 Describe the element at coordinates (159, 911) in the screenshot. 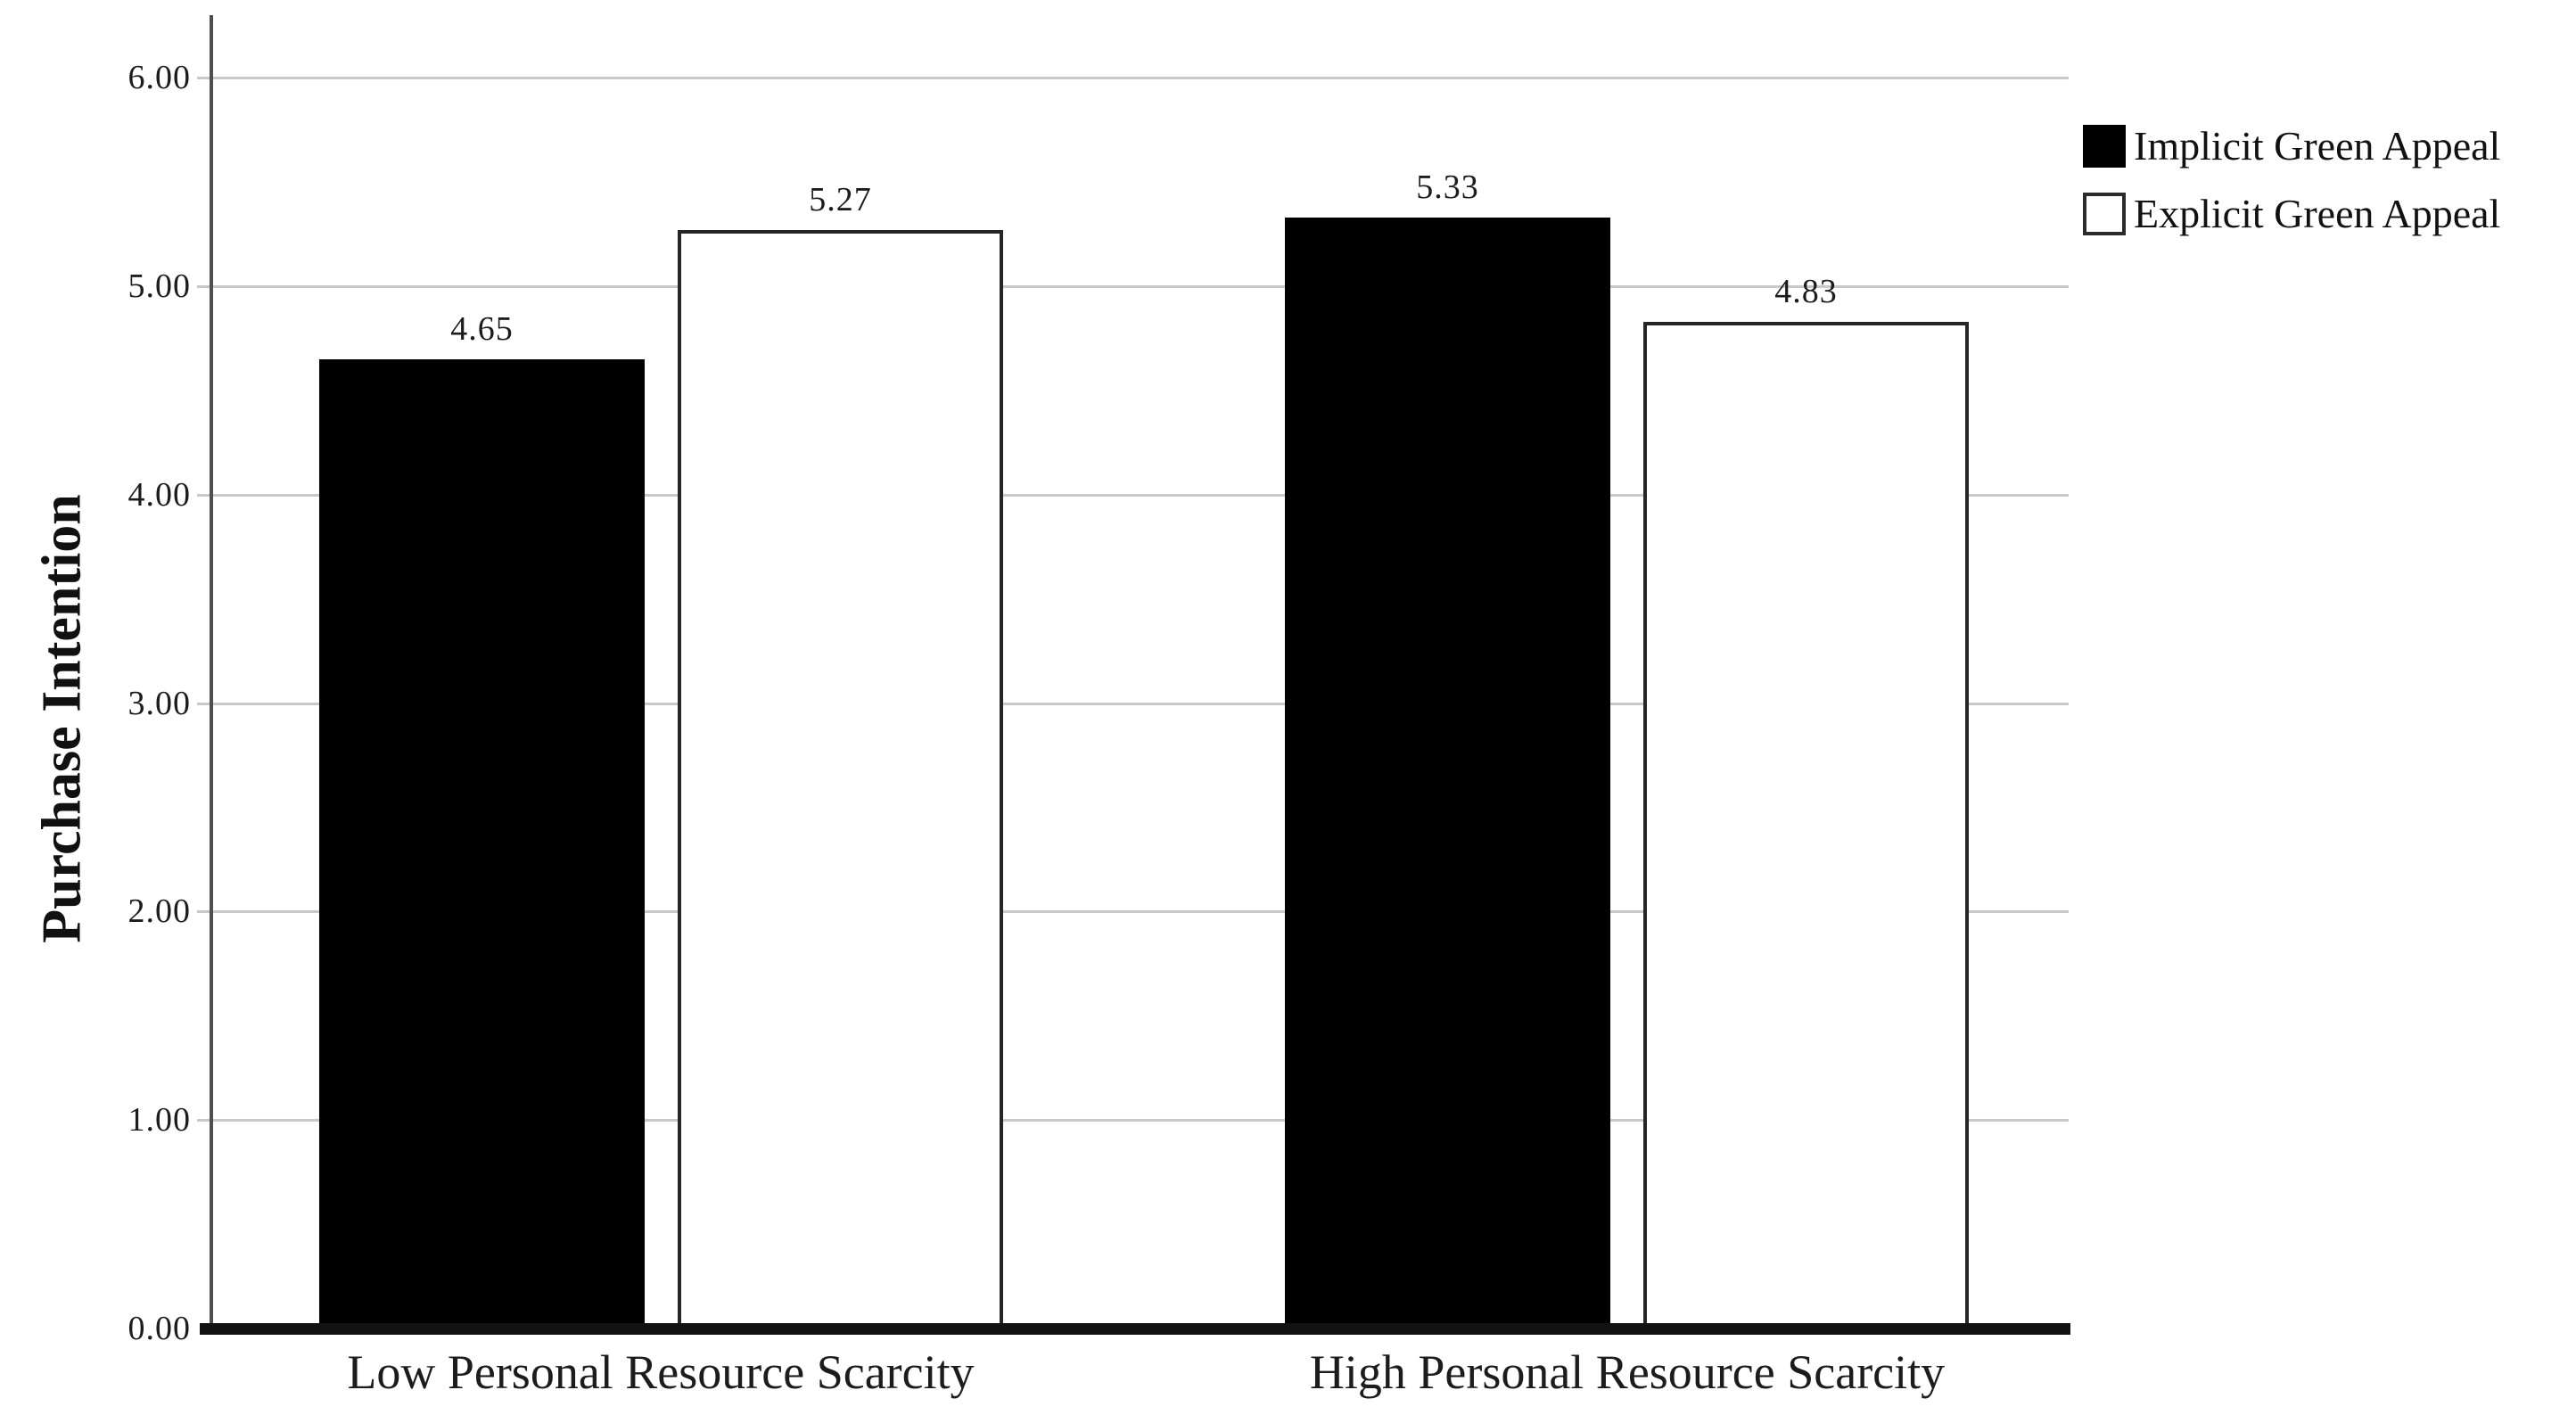

I see `y-tick-label: 2.00` at that location.